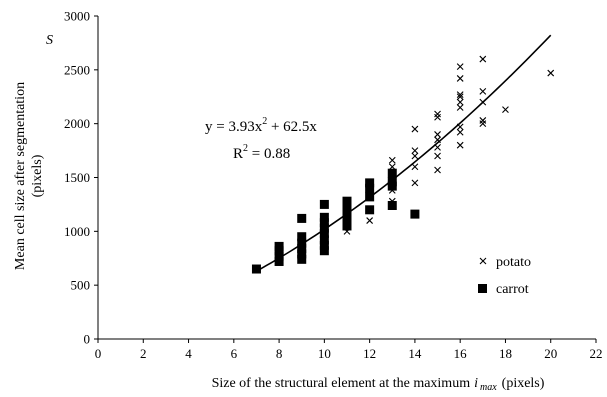 The height and width of the screenshot is (397, 607). I want to click on r2-value: = 0.88, so click(269, 154).